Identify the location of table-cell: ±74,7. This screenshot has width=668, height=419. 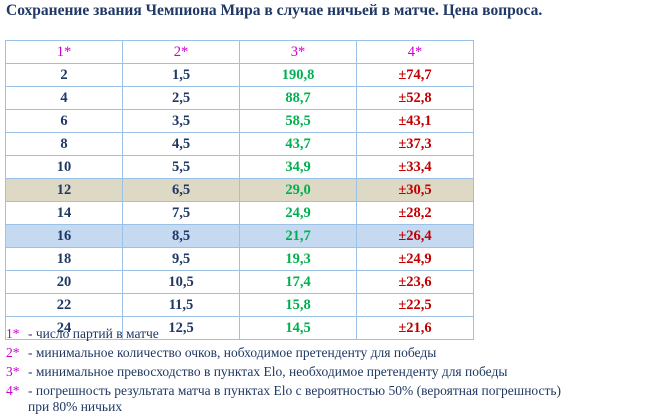
(415, 75).